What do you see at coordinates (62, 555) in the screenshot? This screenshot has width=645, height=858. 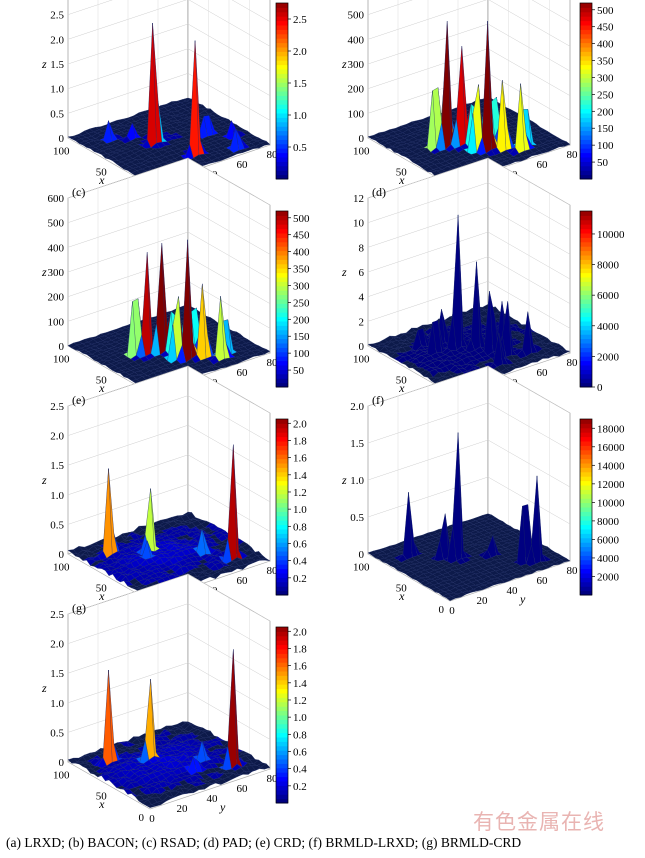 I see `z-tick-label: 0` at bounding box center [62, 555].